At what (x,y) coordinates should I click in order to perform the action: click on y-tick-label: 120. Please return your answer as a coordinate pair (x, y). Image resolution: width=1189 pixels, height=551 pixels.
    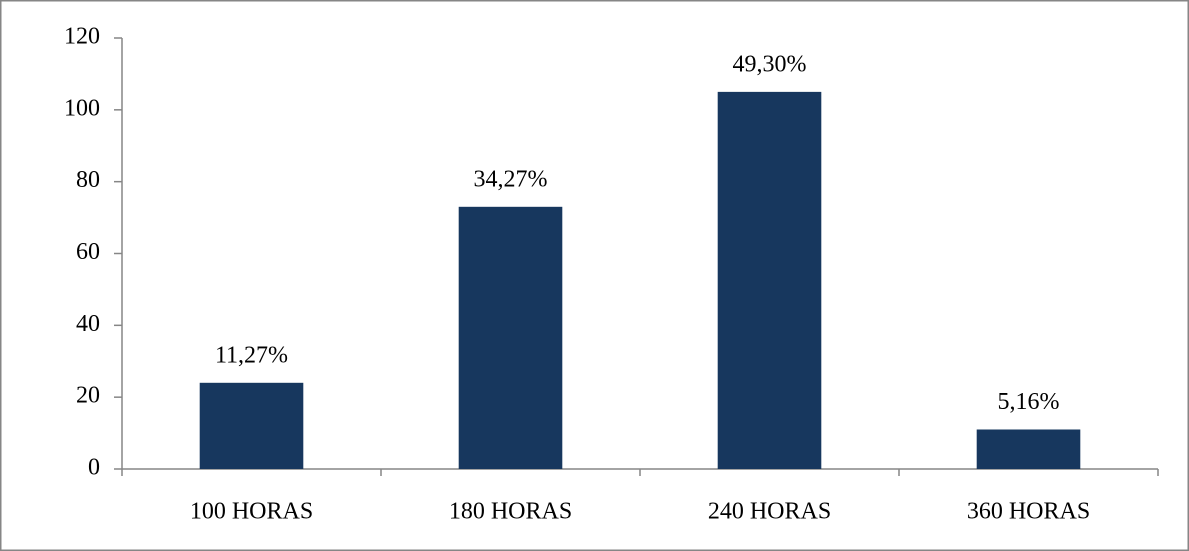
    Looking at the image, I should click on (82, 37).